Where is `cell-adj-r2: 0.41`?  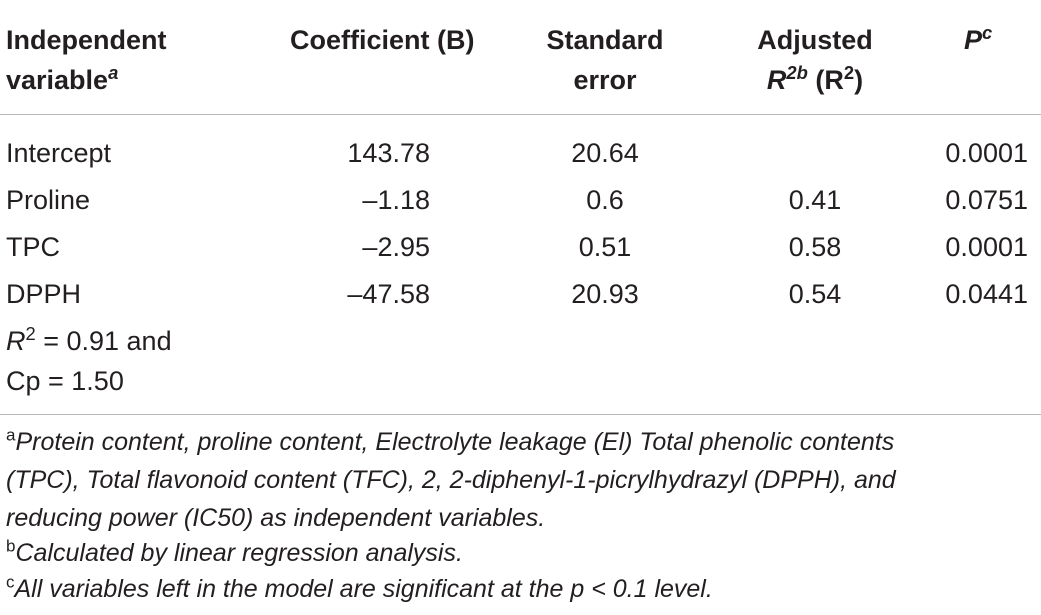
cell-adj-r2: 0.41 is located at coordinates (815, 200).